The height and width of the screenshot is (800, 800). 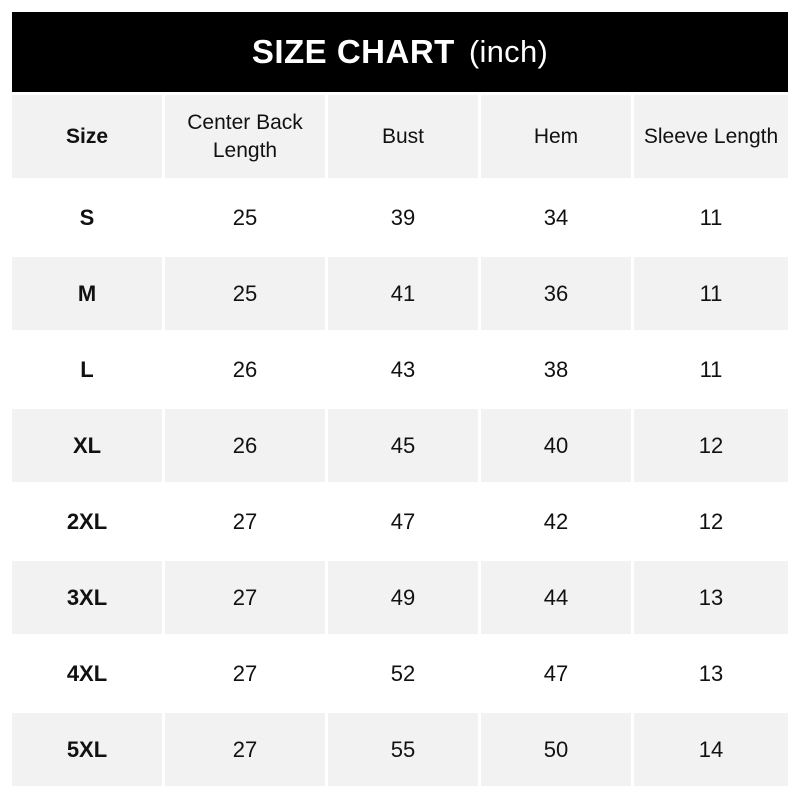 What do you see at coordinates (711, 751) in the screenshot?
I see `cell-sleeve-length: 14` at bounding box center [711, 751].